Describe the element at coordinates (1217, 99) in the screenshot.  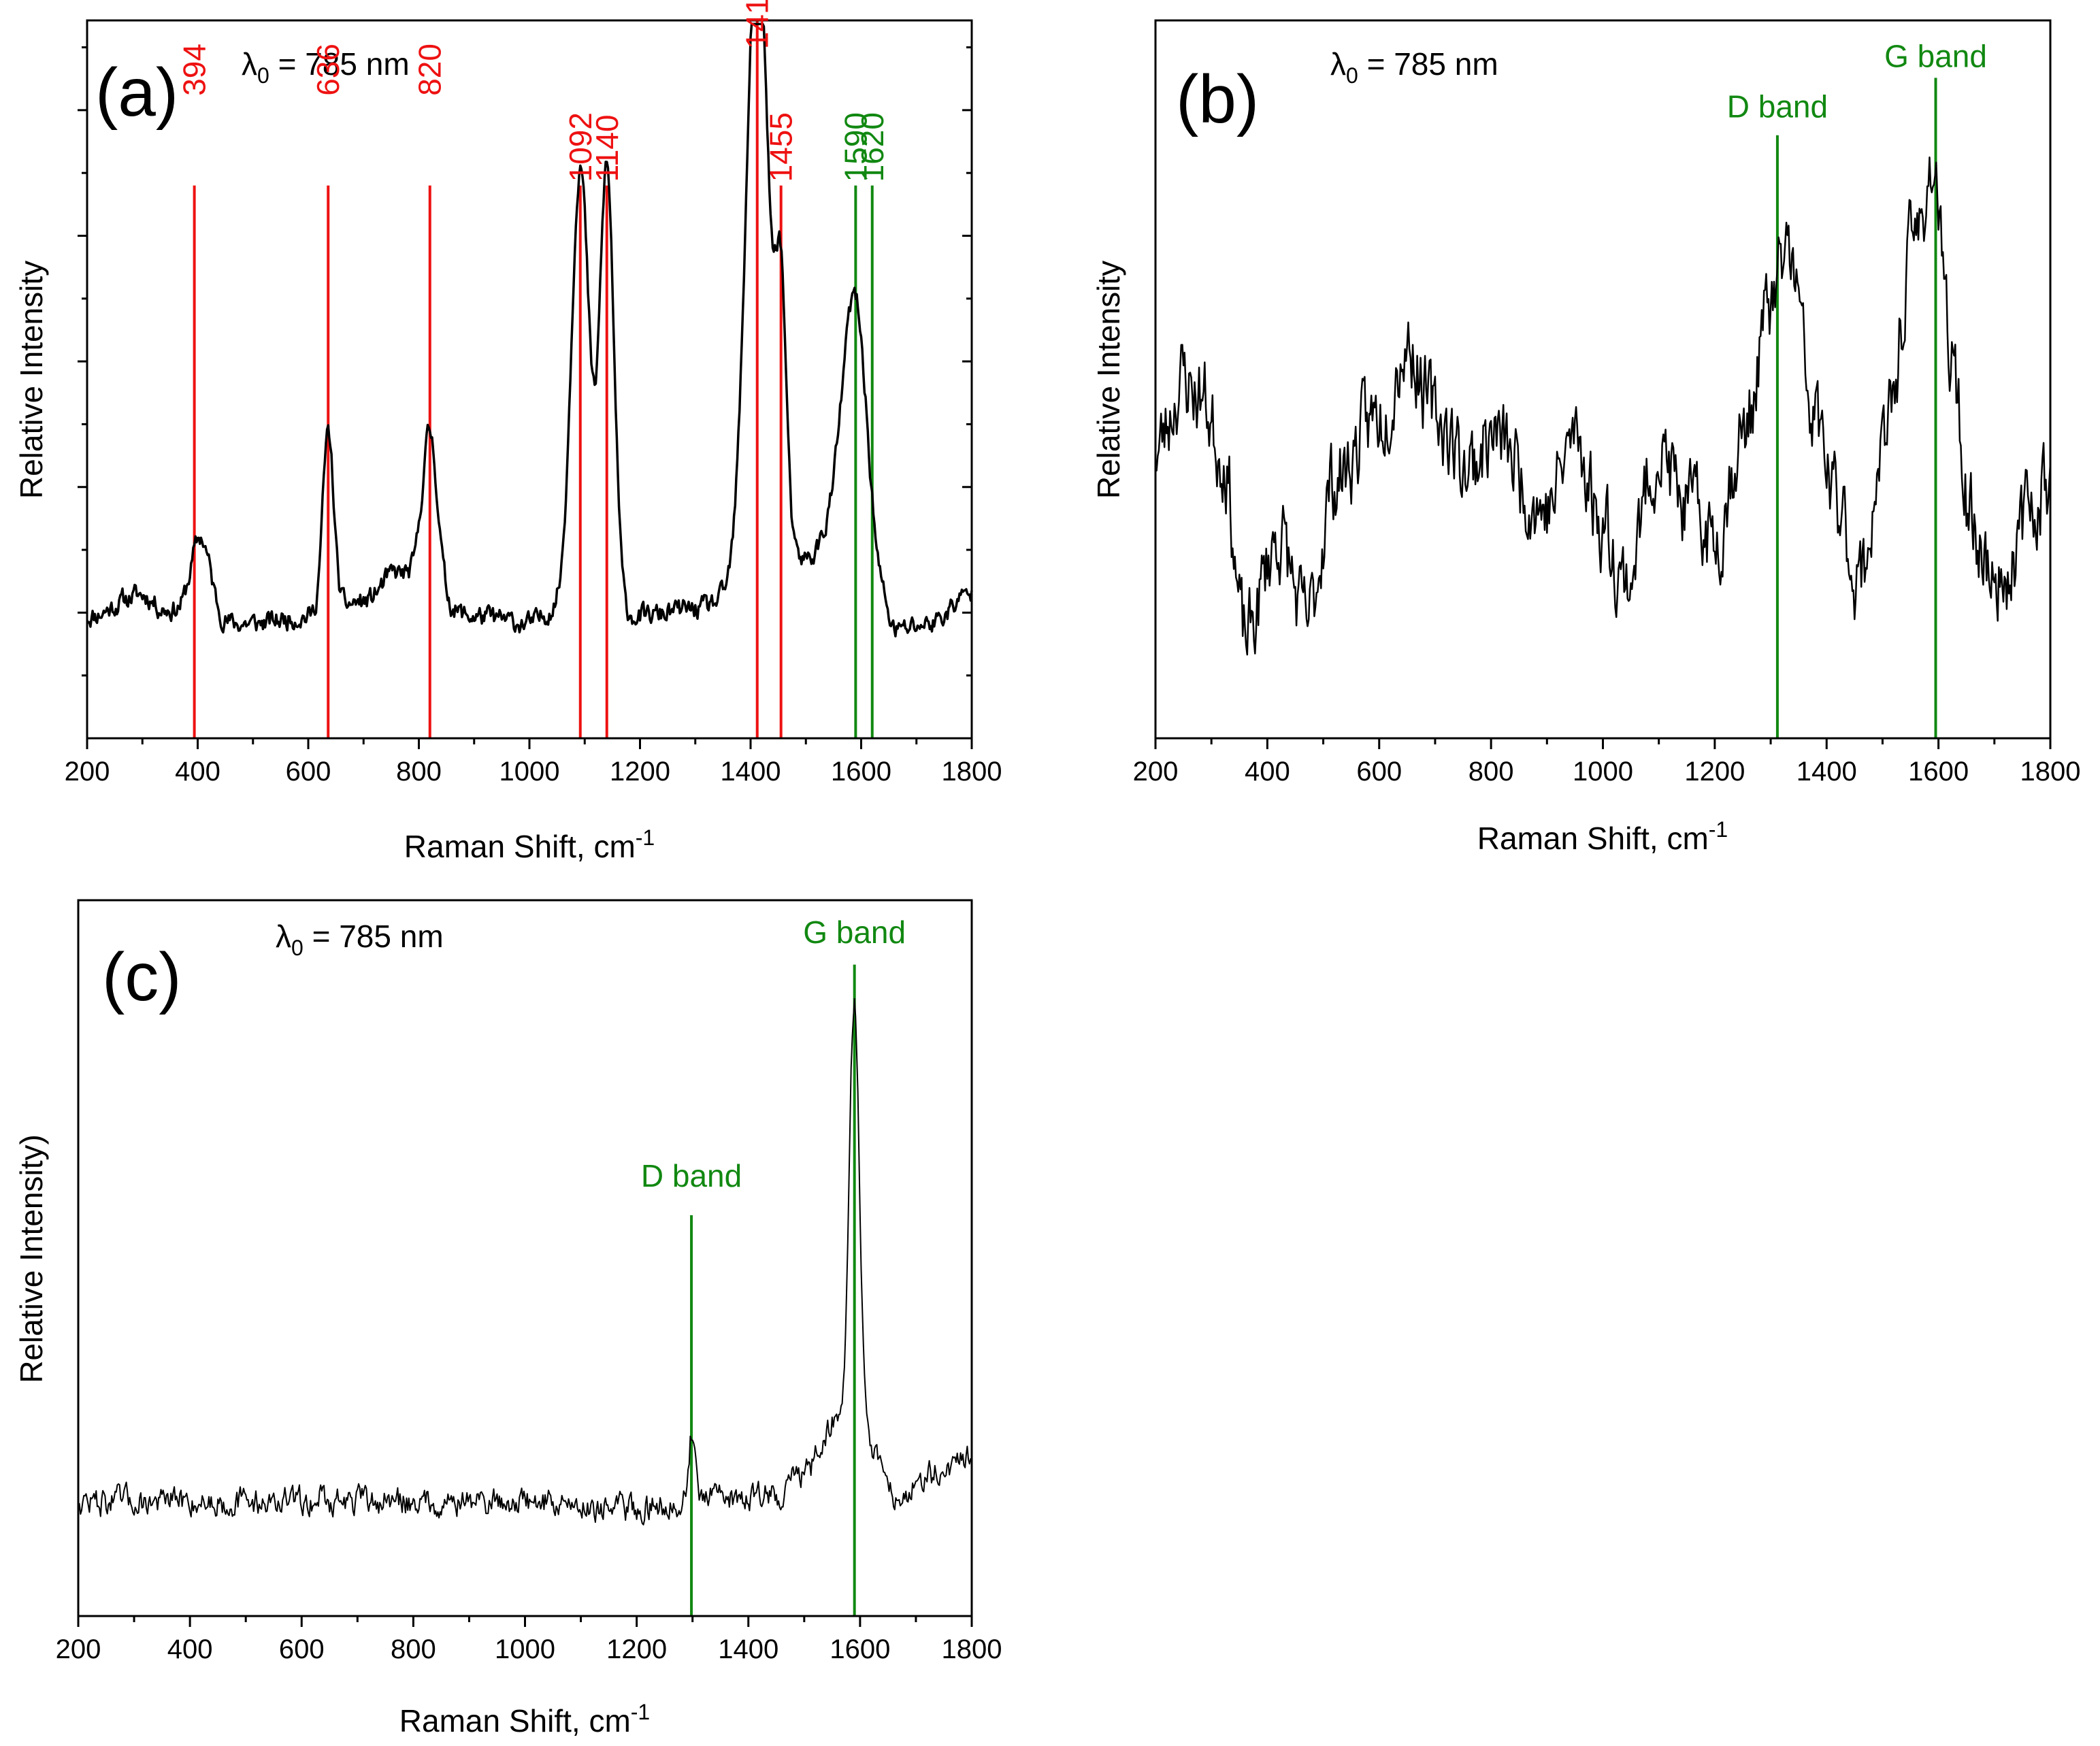
I see `panel-label-b: (b)` at that location.